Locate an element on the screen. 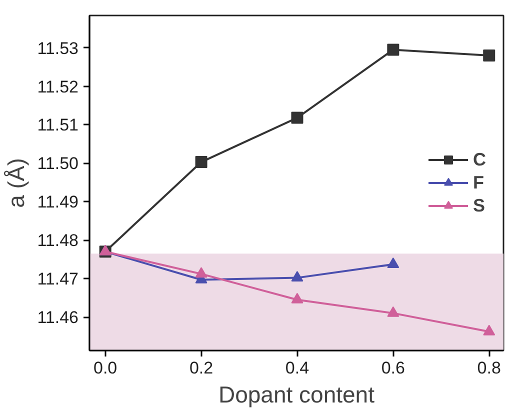 Image resolution: width=521 pixels, height=410 pixels. y-tick-label: 11.49 is located at coordinates (57, 202).